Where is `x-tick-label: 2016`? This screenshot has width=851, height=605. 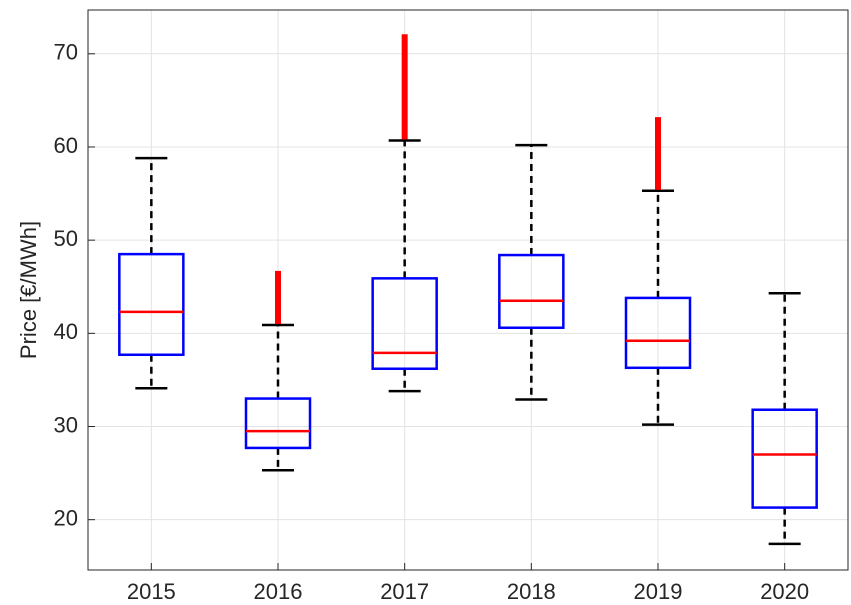
x-tick-label: 2016 is located at coordinates (278, 591).